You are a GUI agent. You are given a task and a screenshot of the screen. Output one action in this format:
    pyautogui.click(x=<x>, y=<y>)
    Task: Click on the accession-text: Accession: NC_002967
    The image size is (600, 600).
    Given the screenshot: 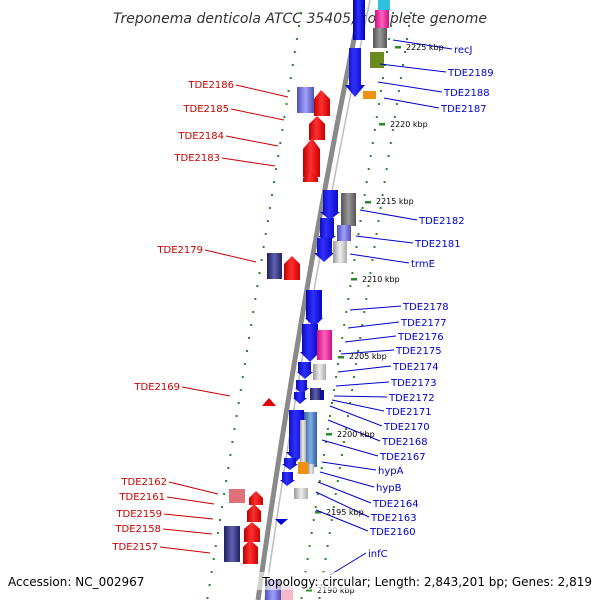 What is the action you would take?
    pyautogui.click(x=76, y=582)
    